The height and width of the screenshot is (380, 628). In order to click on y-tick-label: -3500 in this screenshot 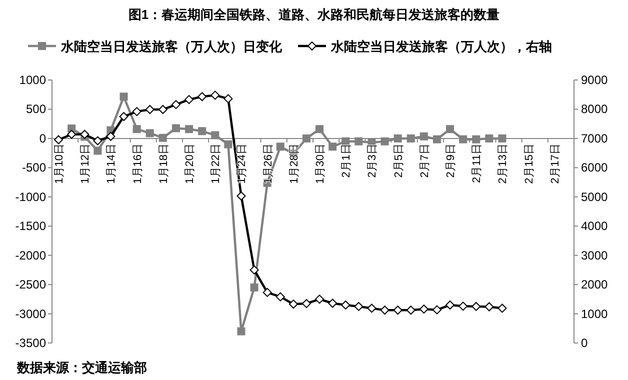, I will do `click(30, 343)`.